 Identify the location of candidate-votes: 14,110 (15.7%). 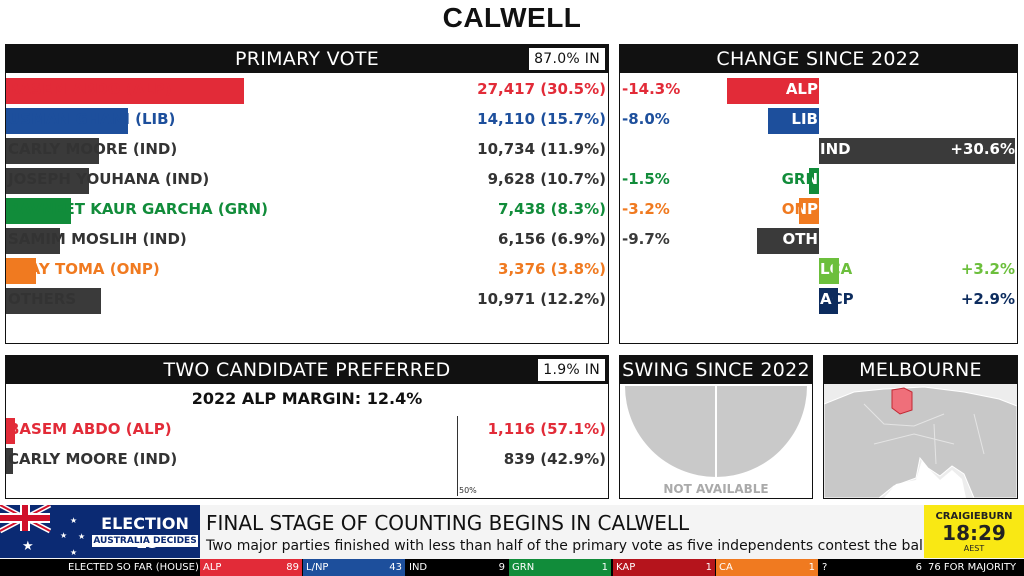
(541, 119).